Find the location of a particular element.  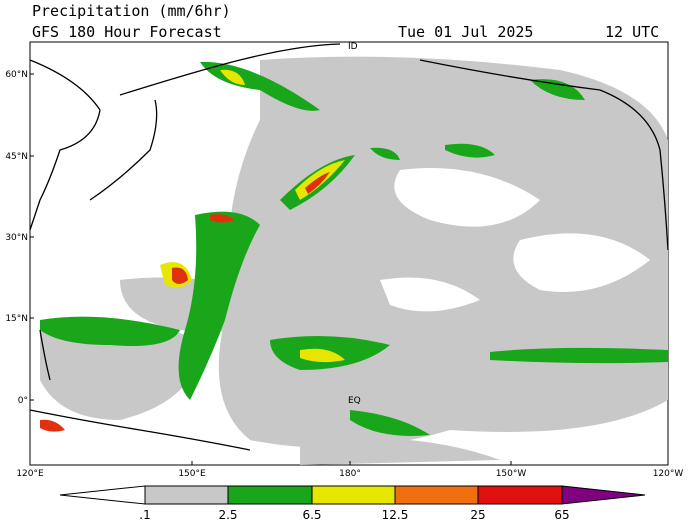

colorbar-label: 65 is located at coordinates (561, 515).